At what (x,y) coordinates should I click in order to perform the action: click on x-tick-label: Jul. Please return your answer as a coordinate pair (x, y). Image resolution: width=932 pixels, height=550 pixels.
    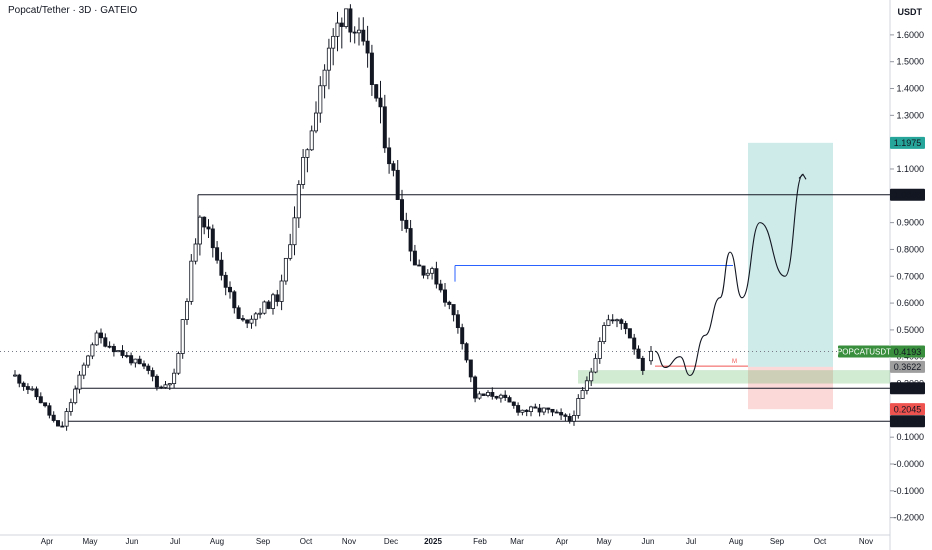
    Looking at the image, I should click on (691, 541).